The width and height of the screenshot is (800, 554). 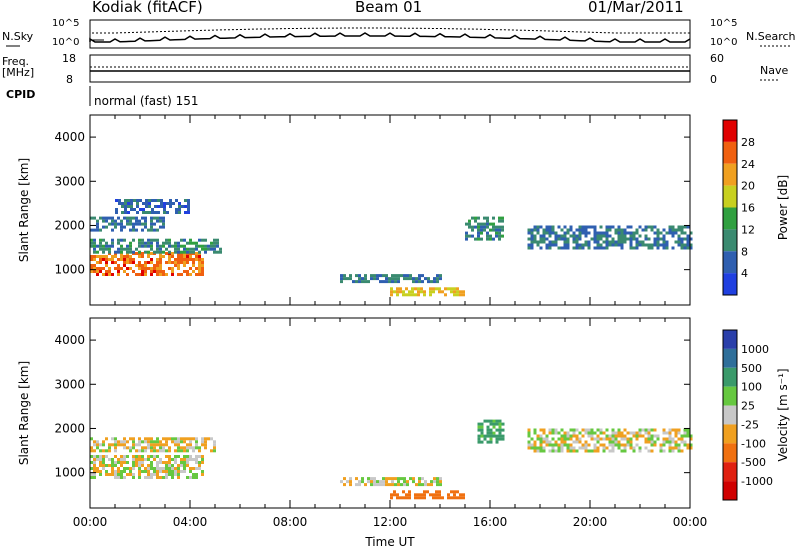 What do you see at coordinates (24, 413) in the screenshot?
I see `y-axis-label: Slant Range [km]` at bounding box center [24, 413].